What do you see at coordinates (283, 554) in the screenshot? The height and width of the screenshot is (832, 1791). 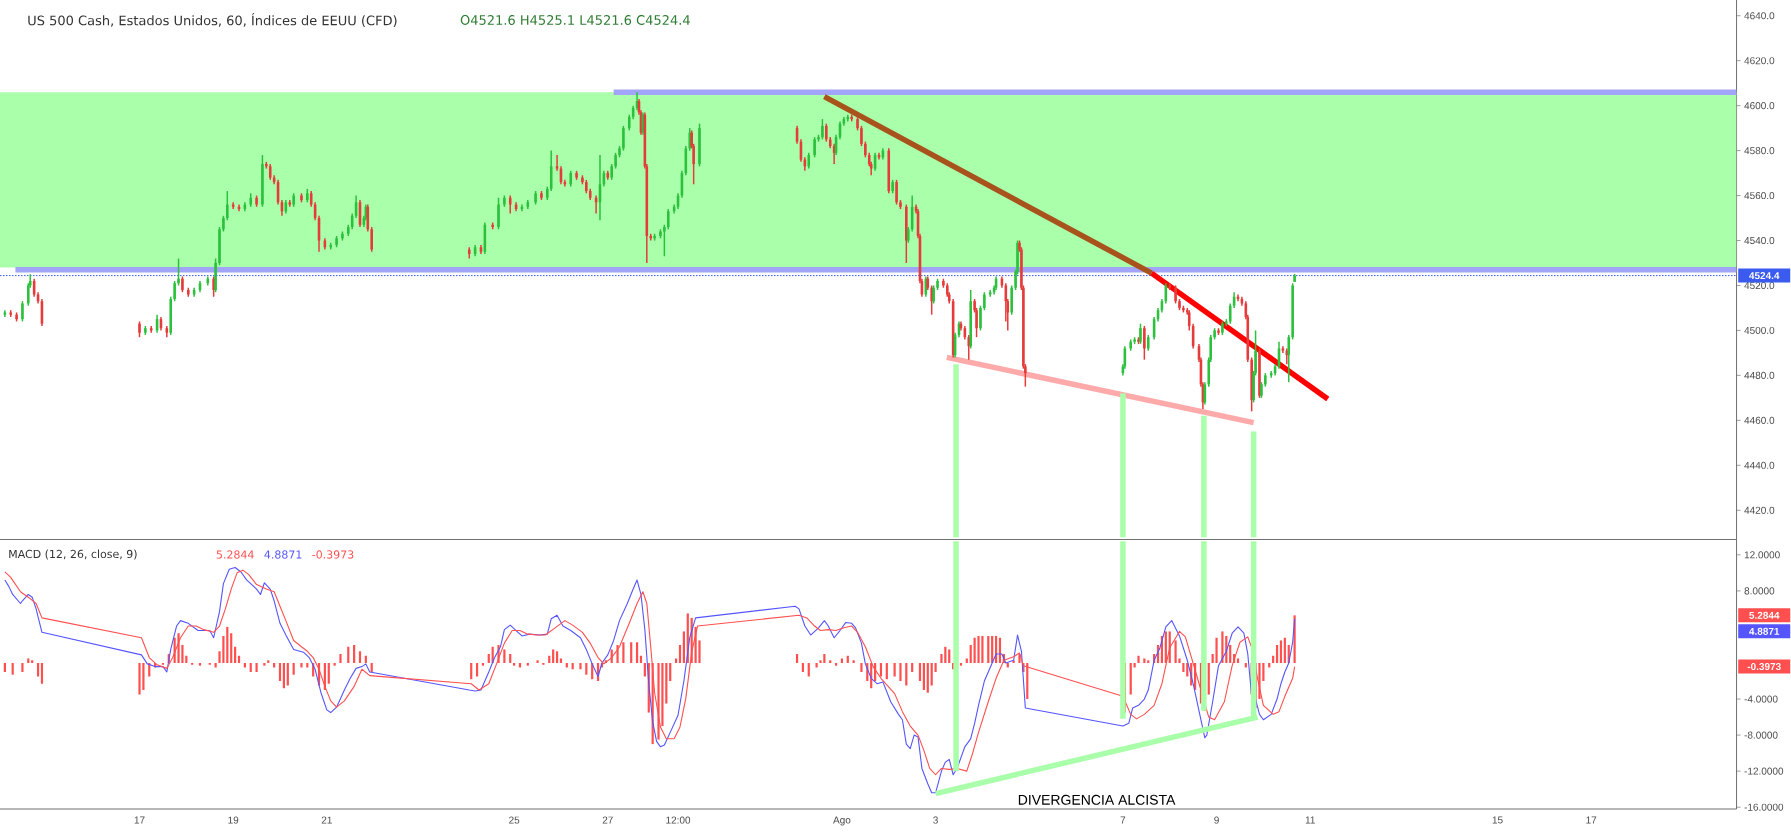 I see `annotation: 4.8871` at bounding box center [283, 554].